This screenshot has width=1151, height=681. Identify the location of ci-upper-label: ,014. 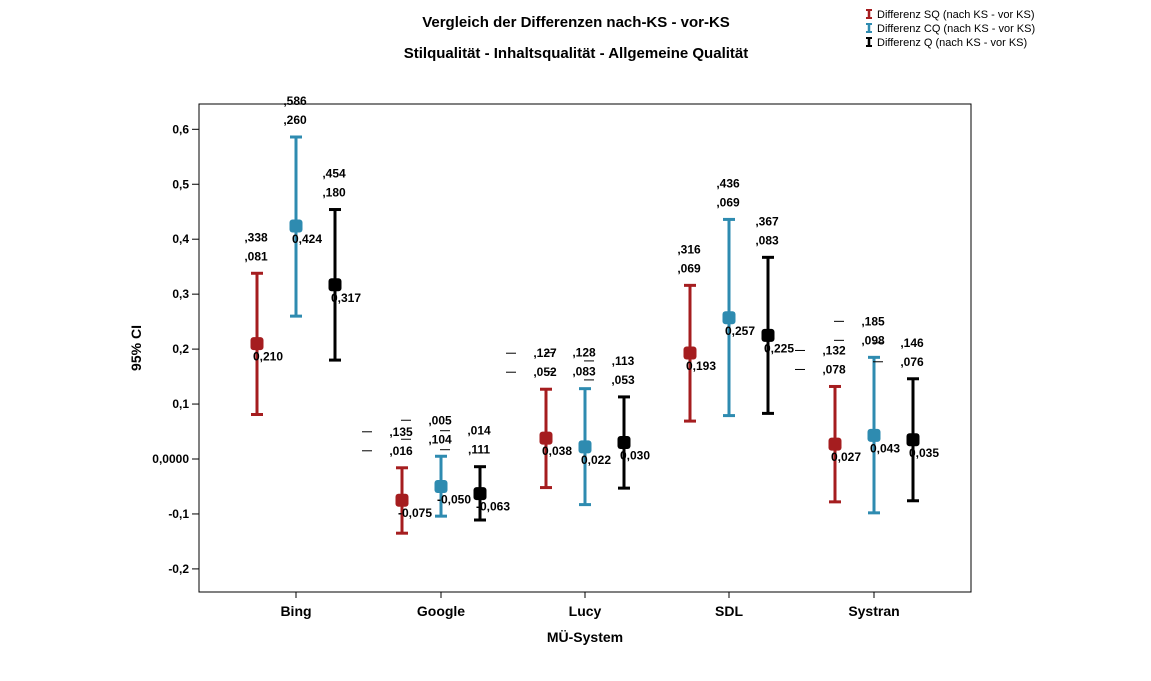
(479, 431).